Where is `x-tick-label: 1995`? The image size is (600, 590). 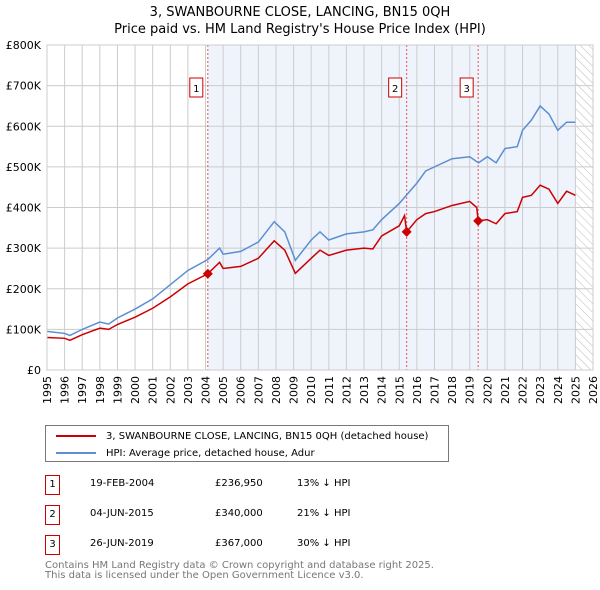 x-tick-label: 1995 is located at coordinates (47, 390).